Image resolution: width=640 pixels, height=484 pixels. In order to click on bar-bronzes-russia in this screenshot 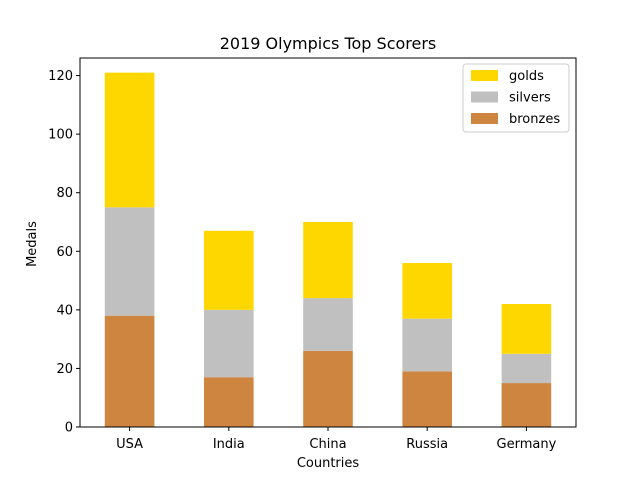, I will do `click(427, 399)`.